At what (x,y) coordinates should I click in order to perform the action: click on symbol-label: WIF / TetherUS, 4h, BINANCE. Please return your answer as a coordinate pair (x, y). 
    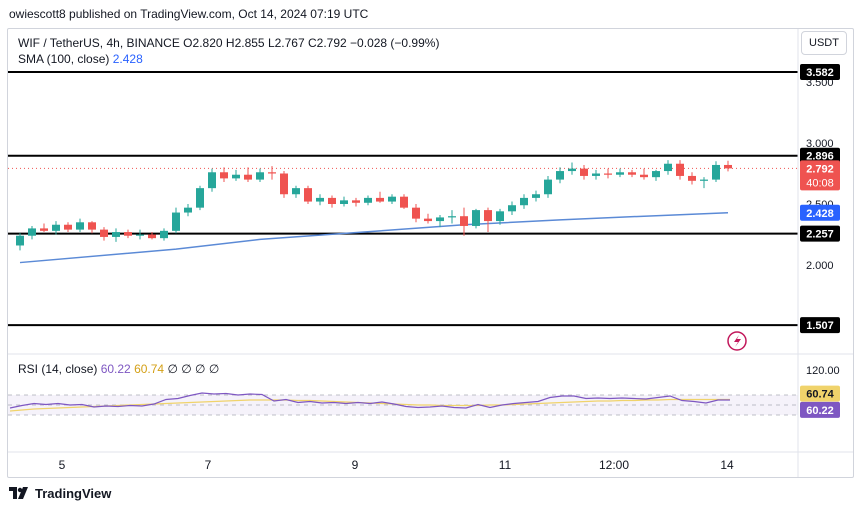
    Looking at the image, I should click on (99, 43).